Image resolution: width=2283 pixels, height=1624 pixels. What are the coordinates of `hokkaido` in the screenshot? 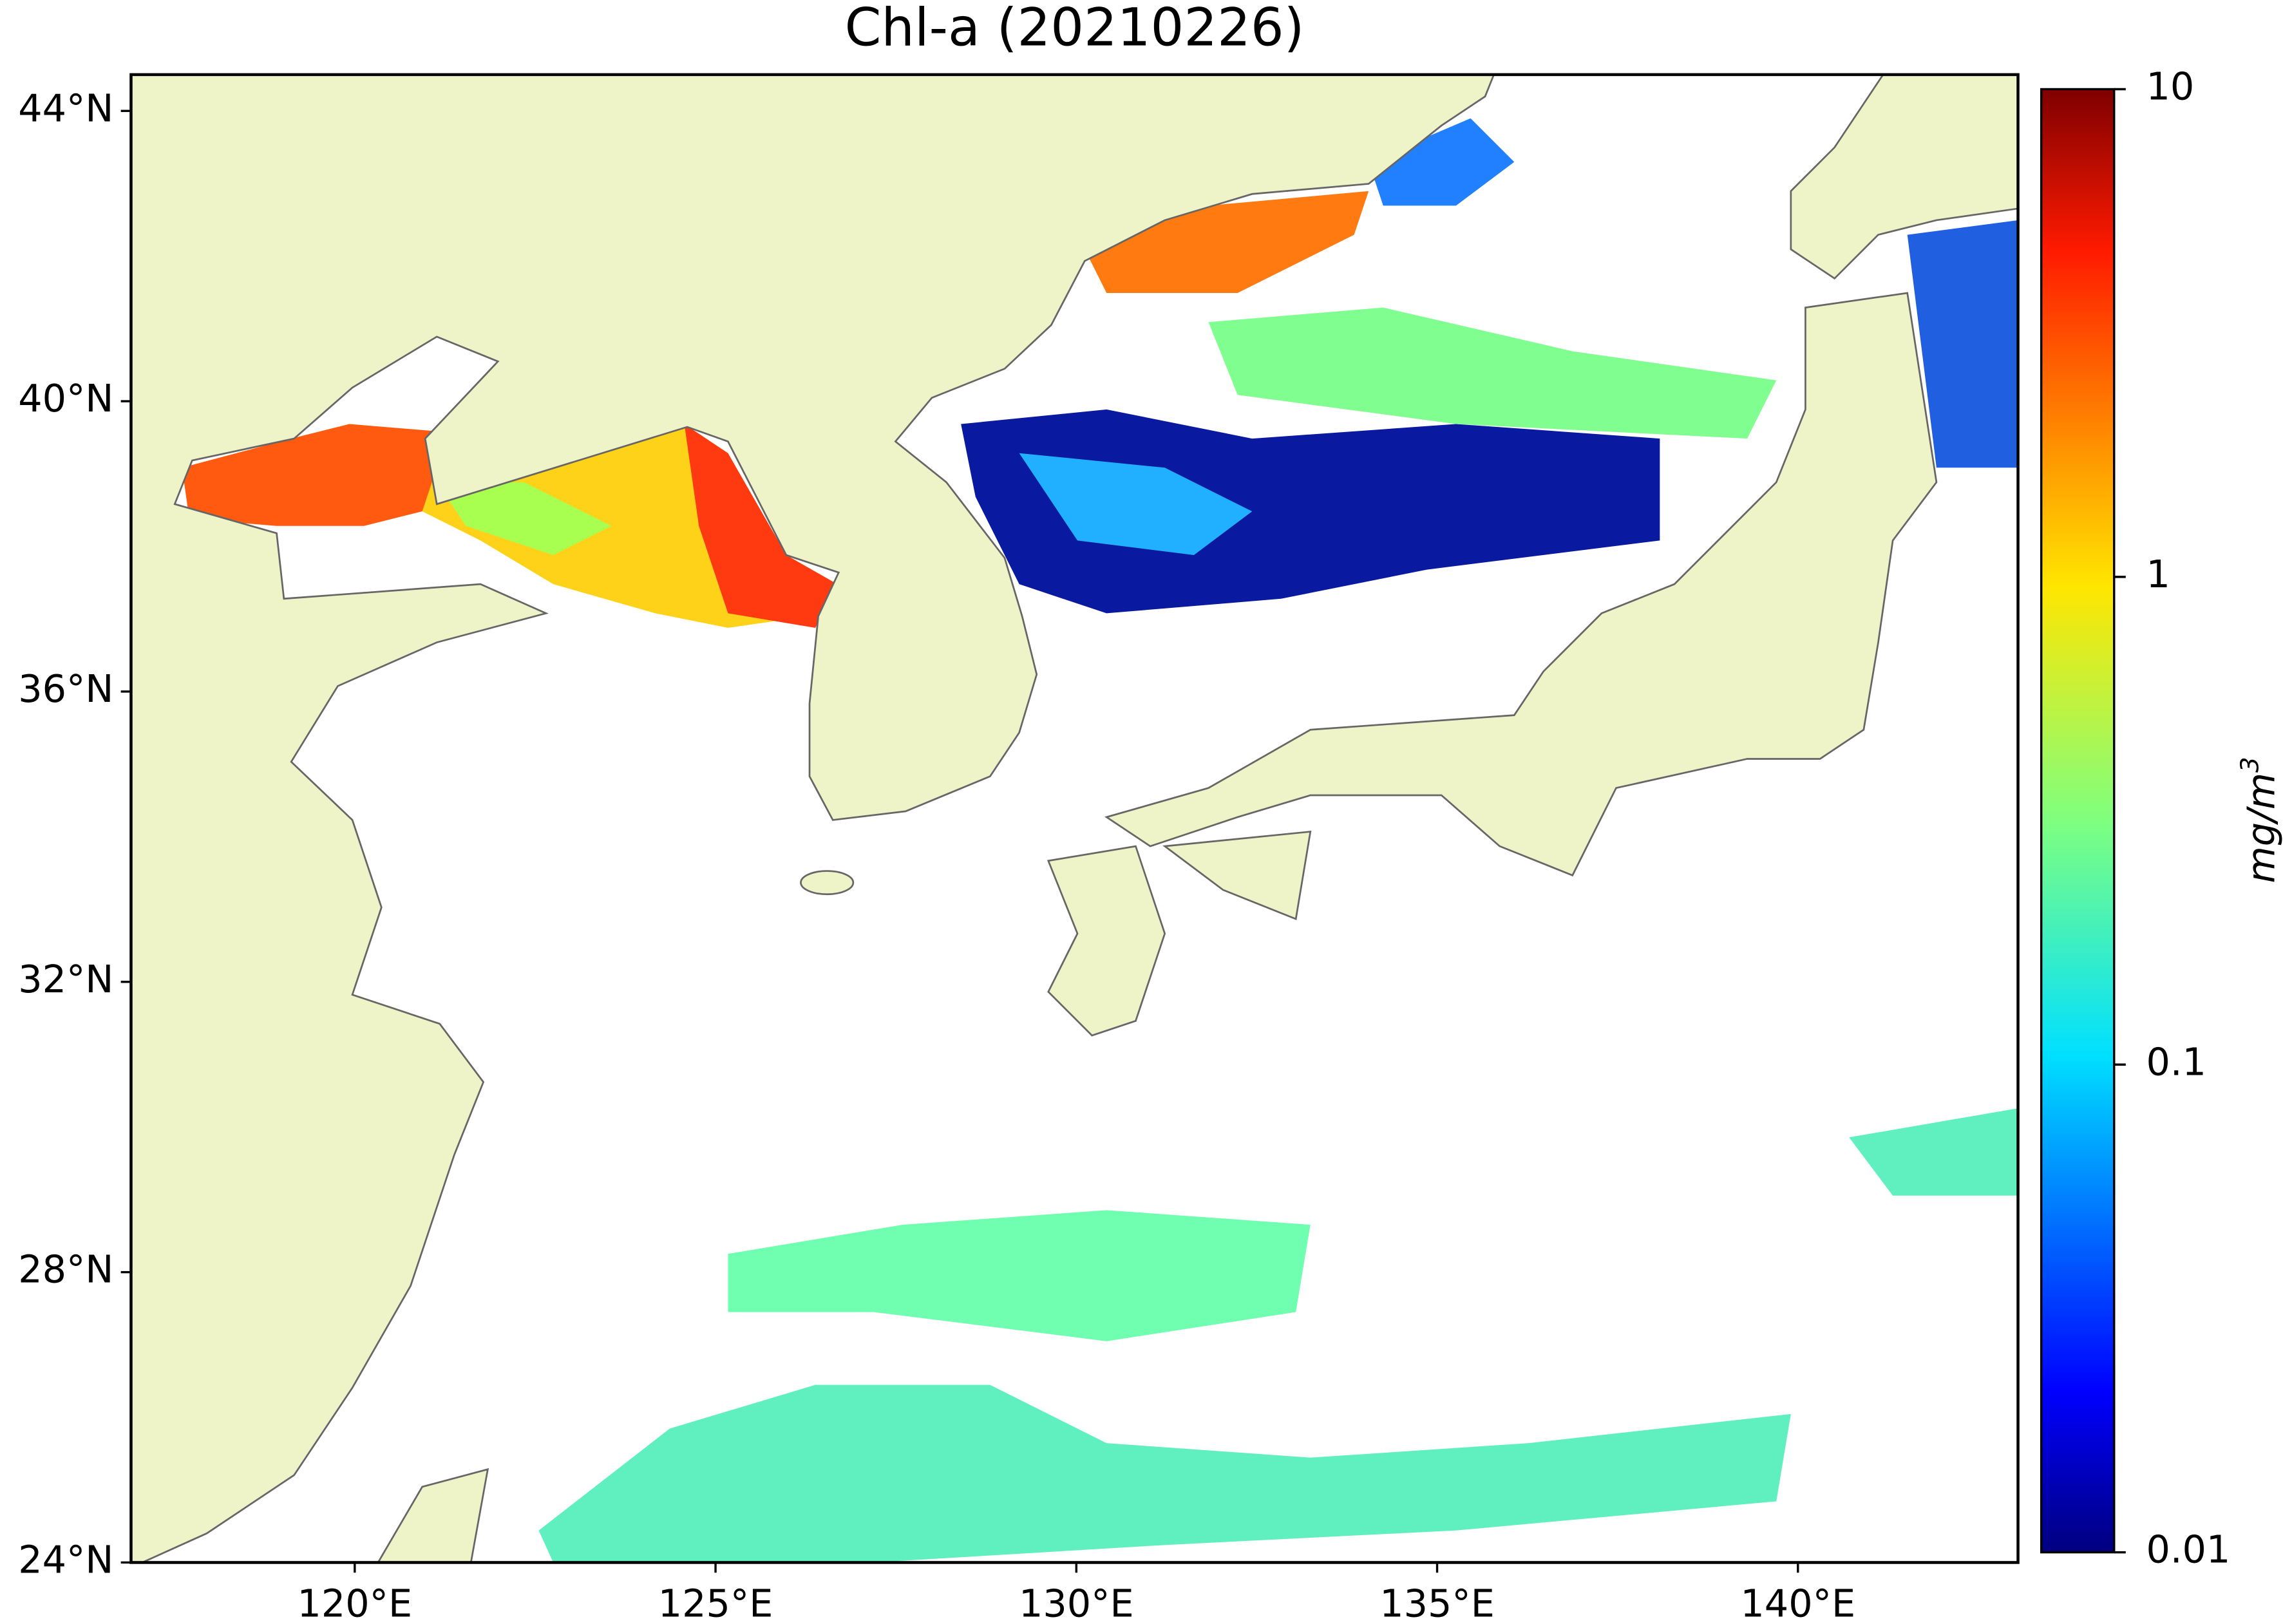 It's located at (1904, 177).